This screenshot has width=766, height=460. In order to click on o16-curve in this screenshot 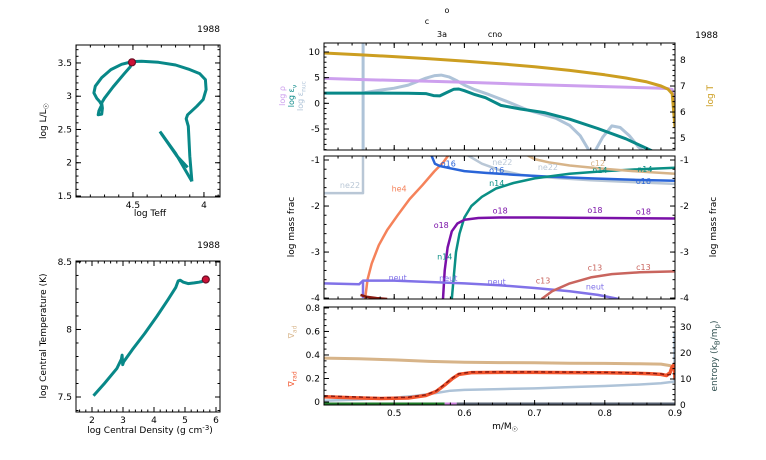, I will do `click(553, 168)`.